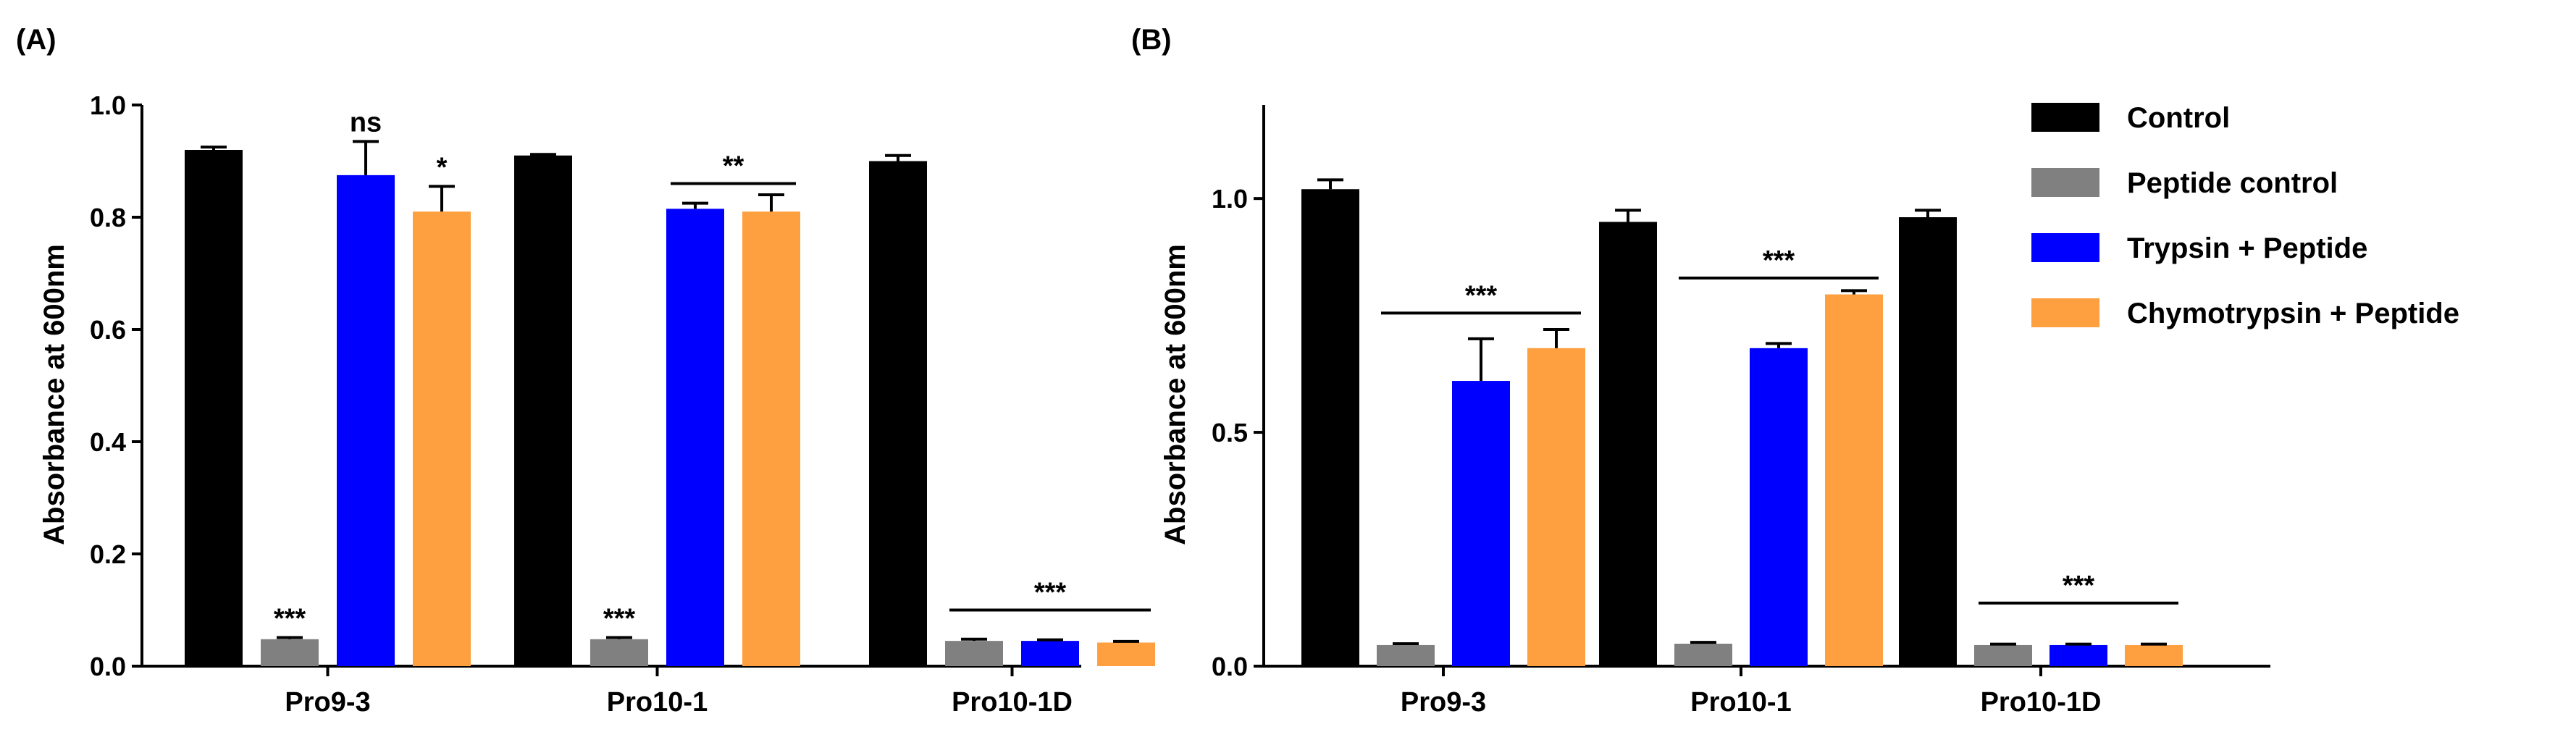 This screenshot has width=2576, height=740. I want to click on panel-a-y-tick-label: 0.4, so click(108, 442).